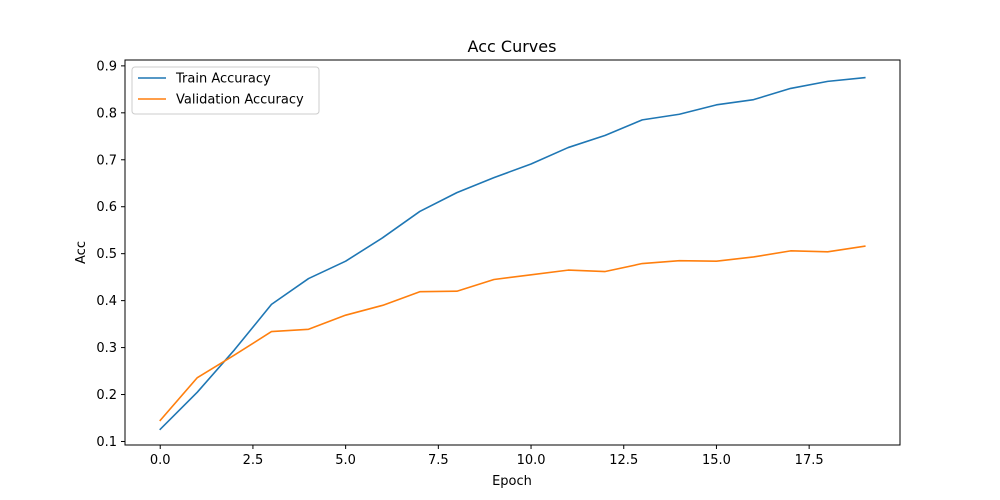  I want to click on y-tick-label: 0.3, so click(106, 348).